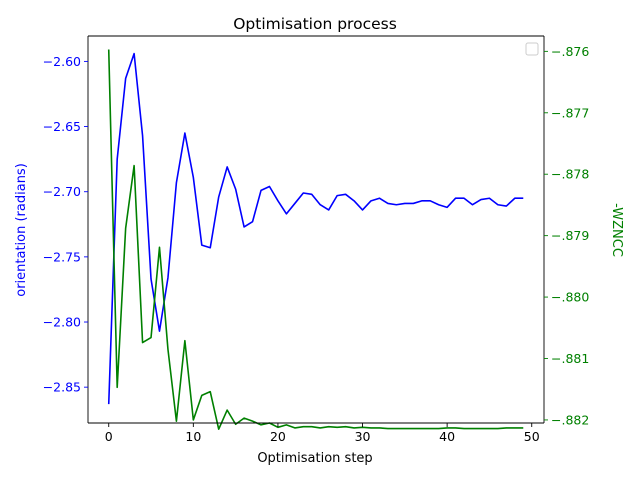 This screenshot has height=480, width=640. Describe the element at coordinates (193, 436) in the screenshot. I see `x-tick-label: 10` at that location.